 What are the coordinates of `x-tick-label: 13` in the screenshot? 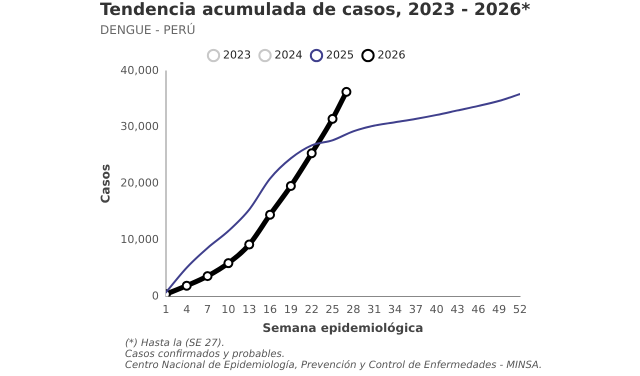 It's located at (249, 309).